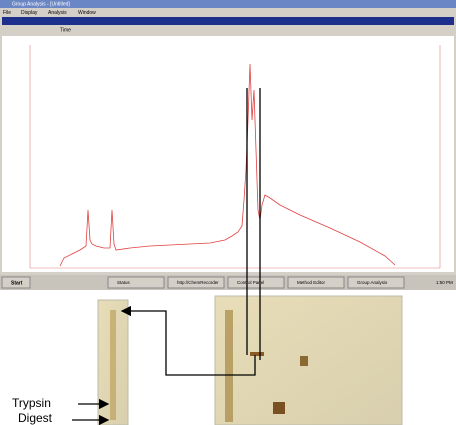  Describe the element at coordinates (311, 282) in the screenshot. I see `task-label: Method Editor` at that location.